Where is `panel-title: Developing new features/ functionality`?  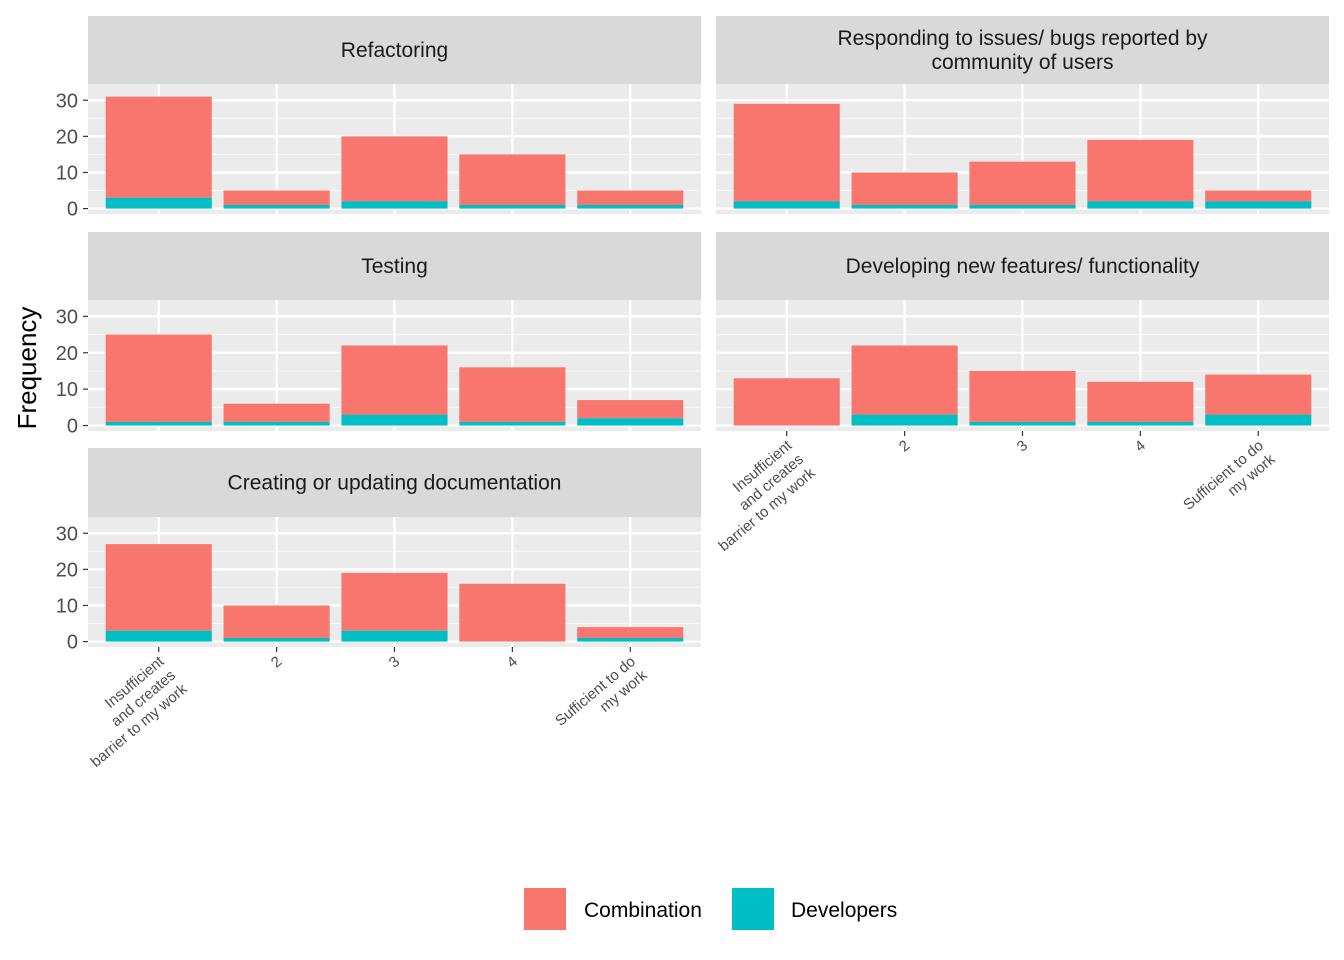 panel-title: Developing new features/ functionality is located at coordinates (1023, 266).